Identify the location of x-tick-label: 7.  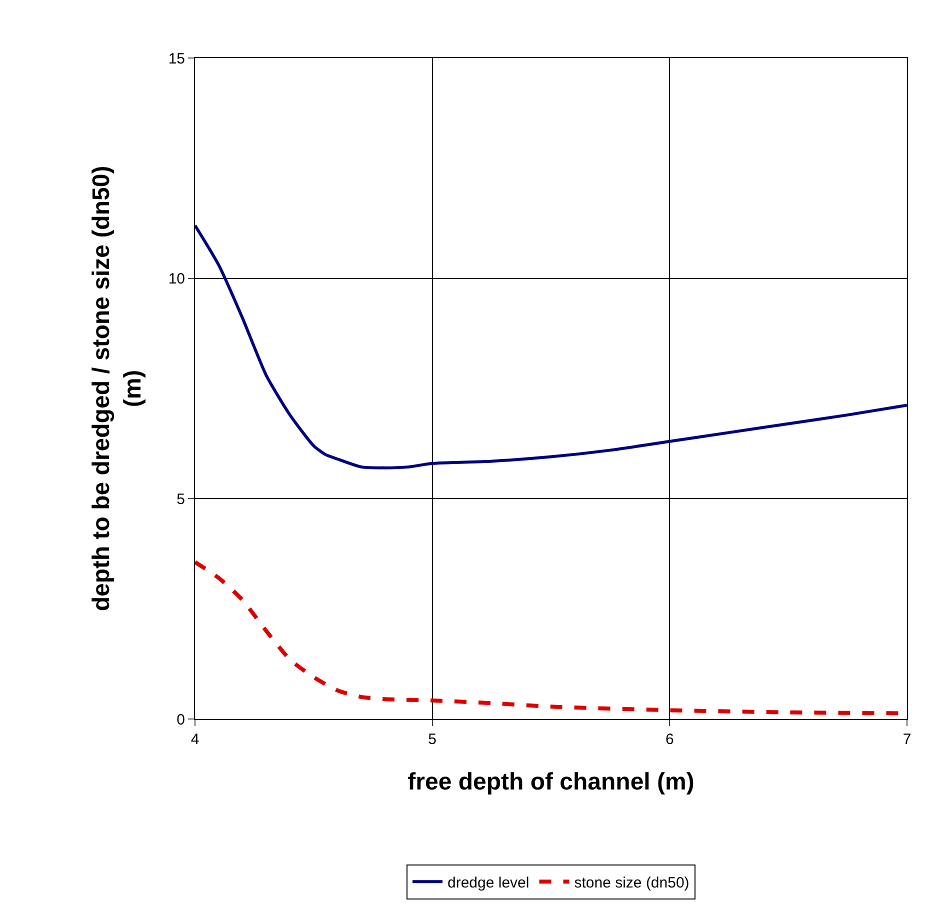
(907, 739).